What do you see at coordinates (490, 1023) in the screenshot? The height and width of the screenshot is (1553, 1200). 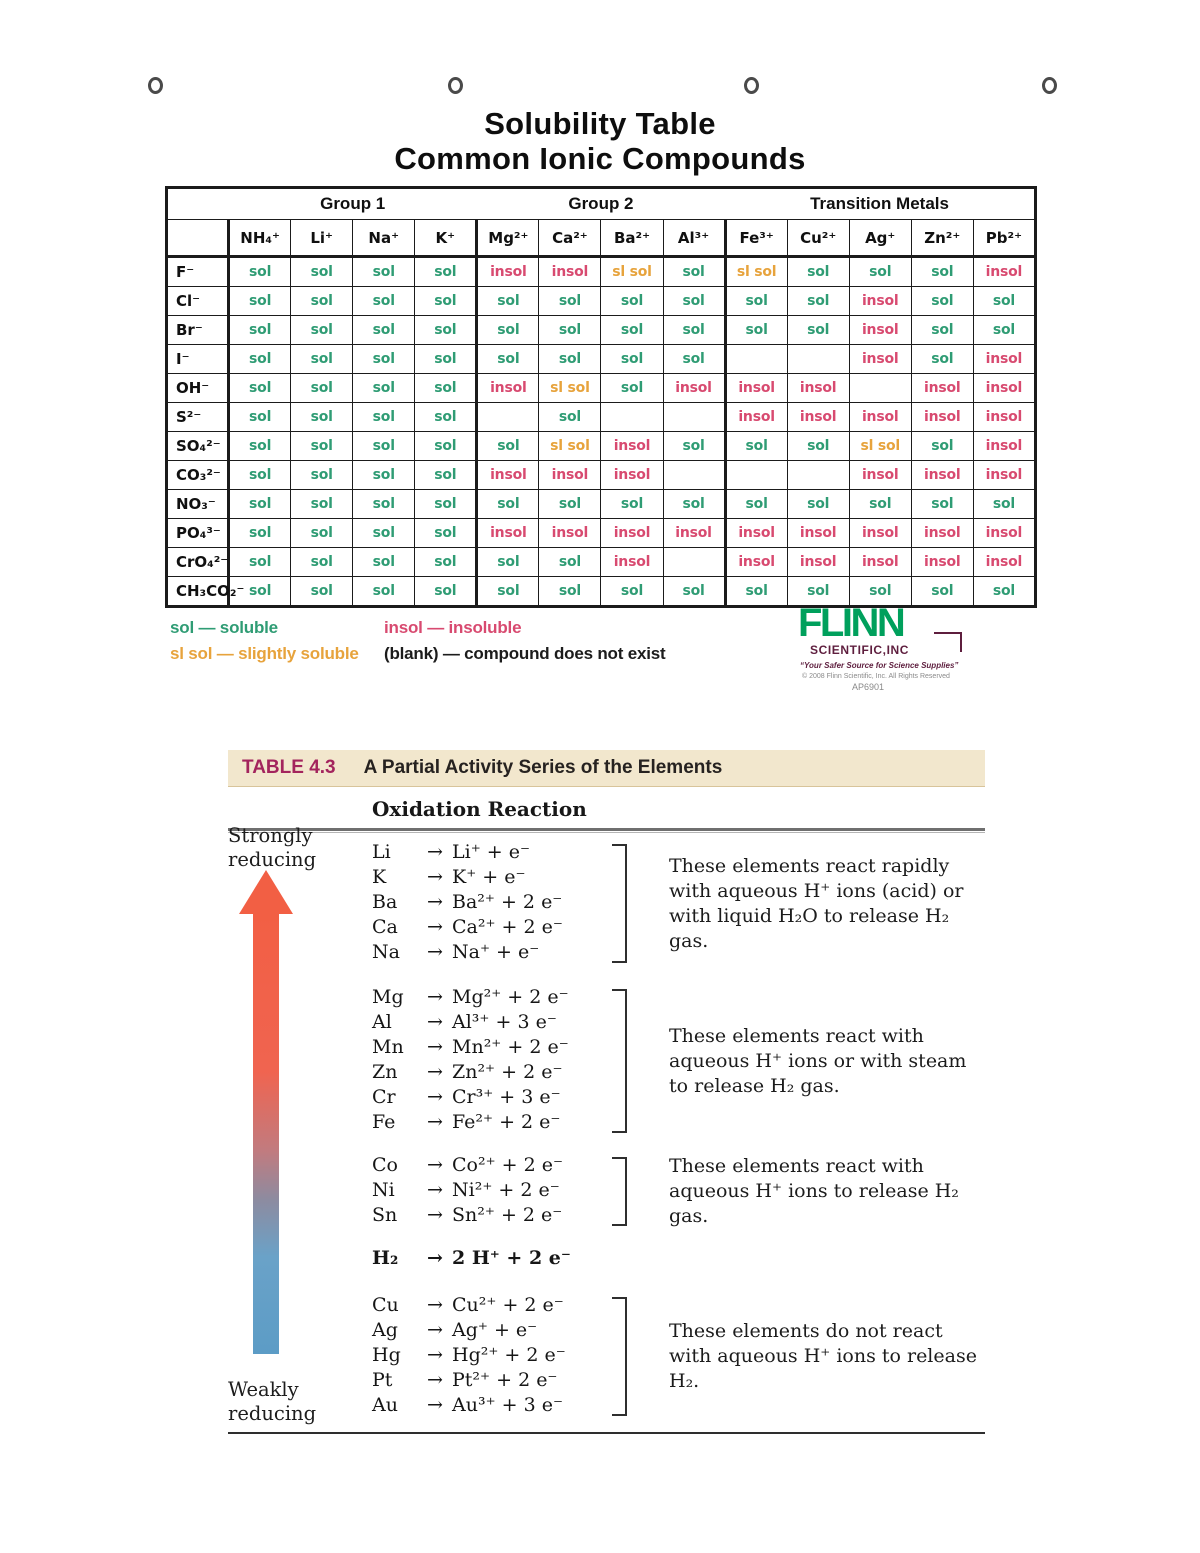 I see `reaction-equation: Al → Al³⁺ + 3 e⁻` at bounding box center [490, 1023].